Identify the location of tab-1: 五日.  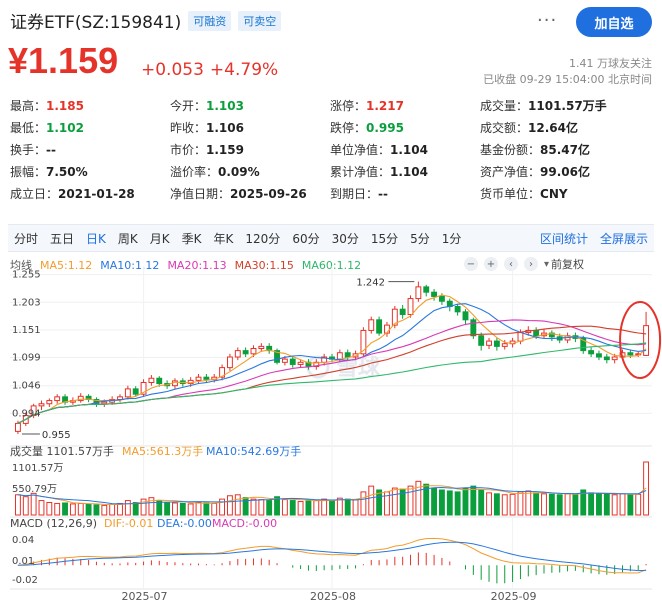
(62, 238).